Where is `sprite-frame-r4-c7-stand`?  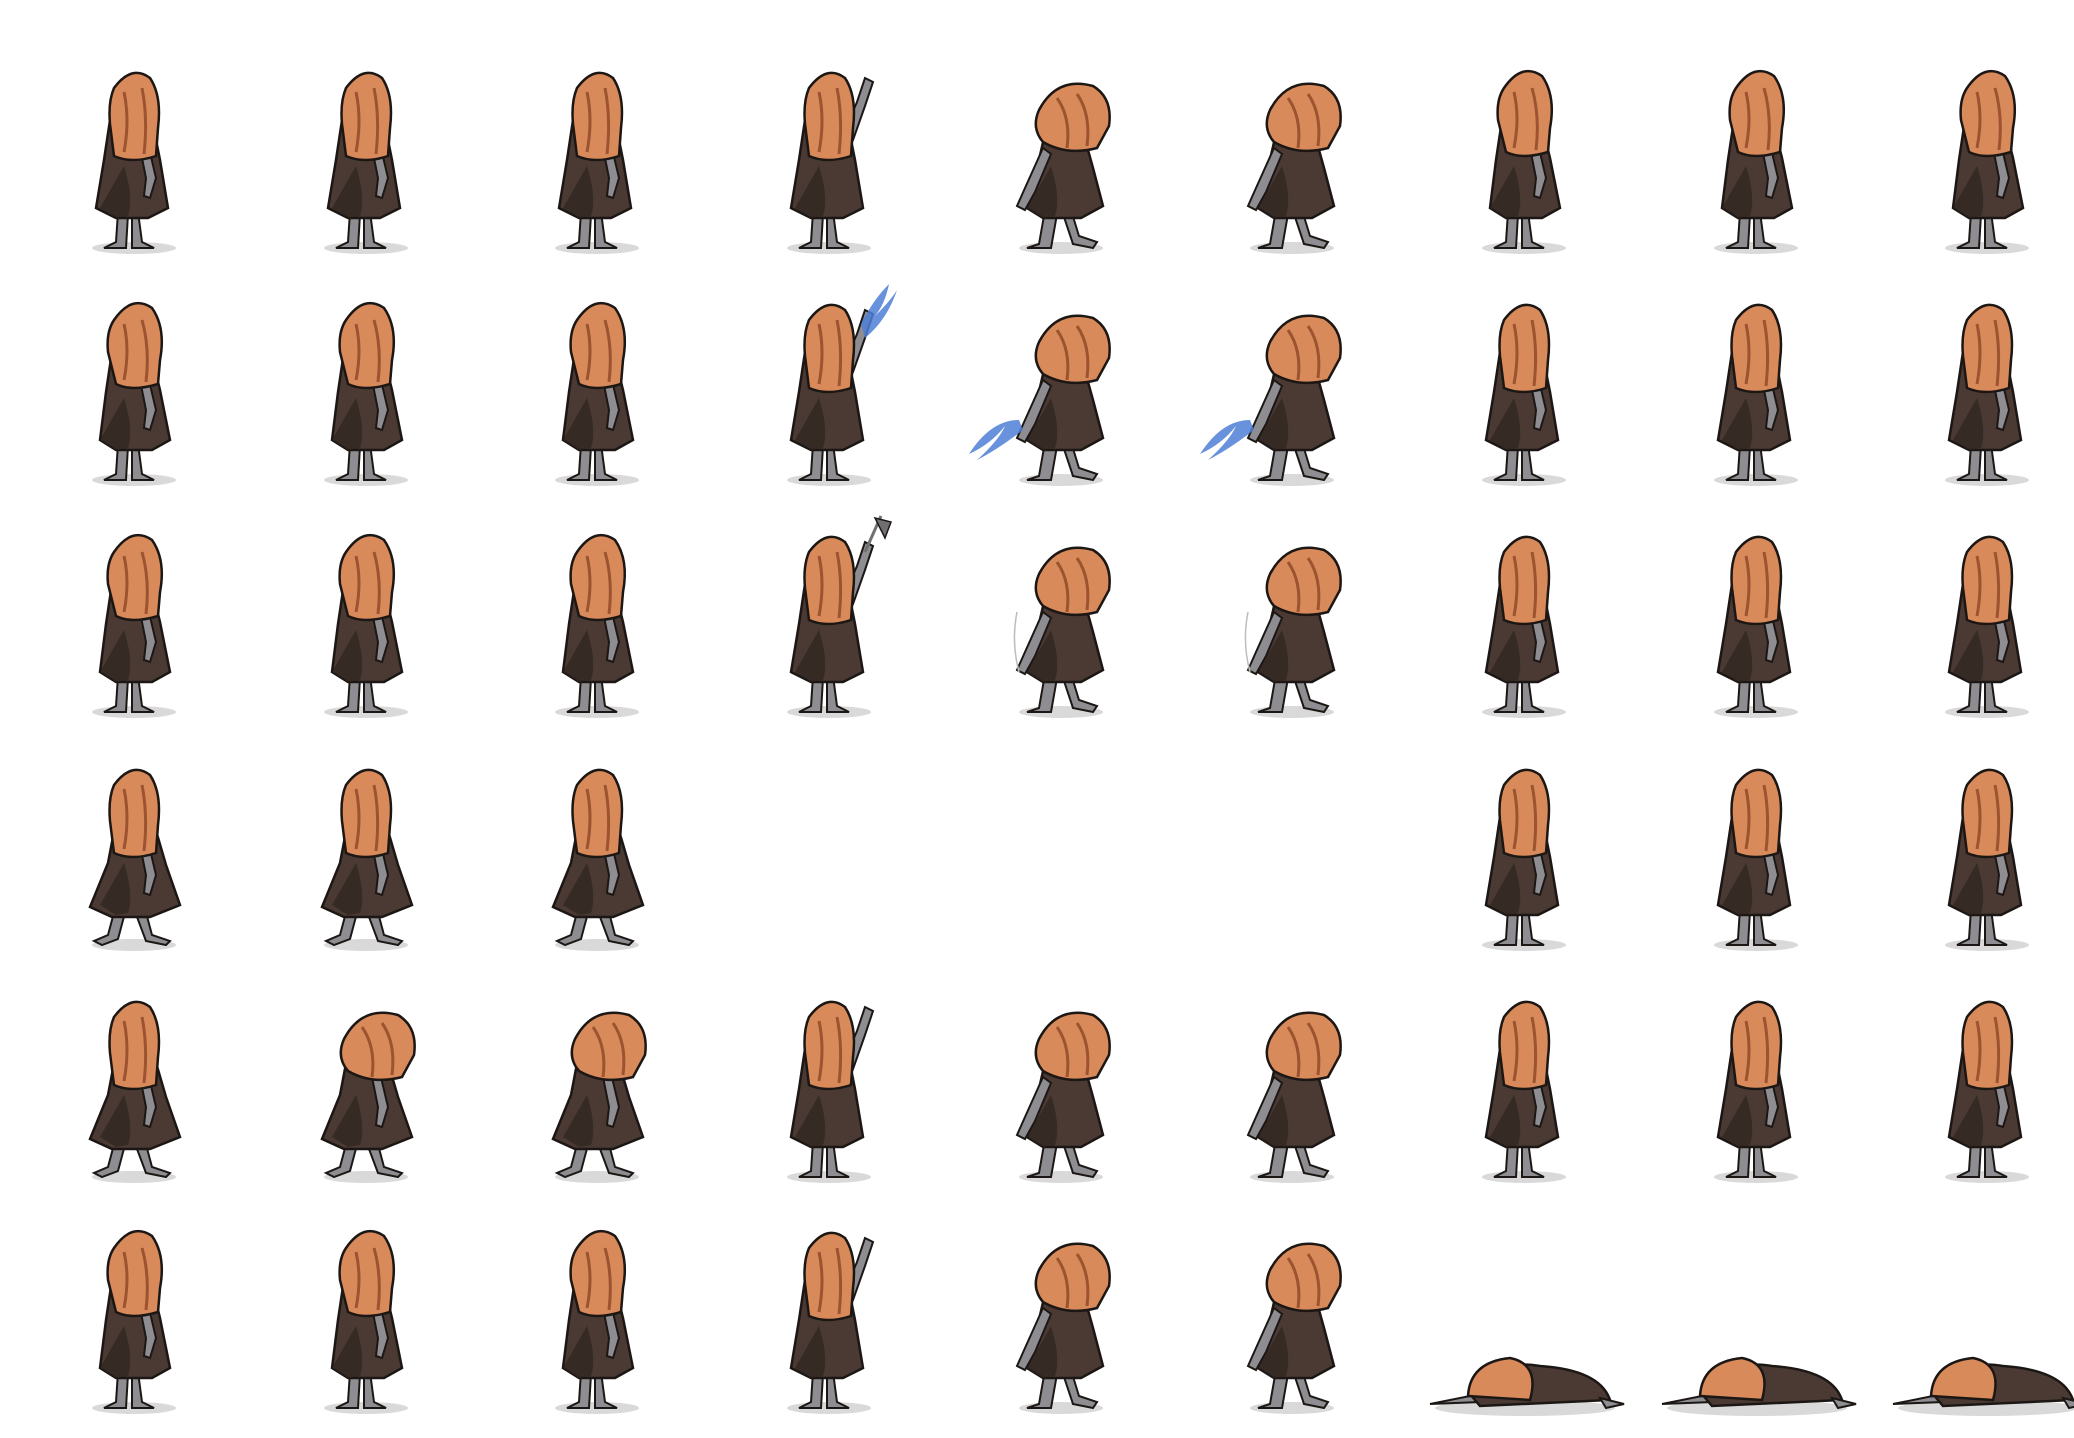 sprite-frame-r4-c7-stand is located at coordinates (1525, 860).